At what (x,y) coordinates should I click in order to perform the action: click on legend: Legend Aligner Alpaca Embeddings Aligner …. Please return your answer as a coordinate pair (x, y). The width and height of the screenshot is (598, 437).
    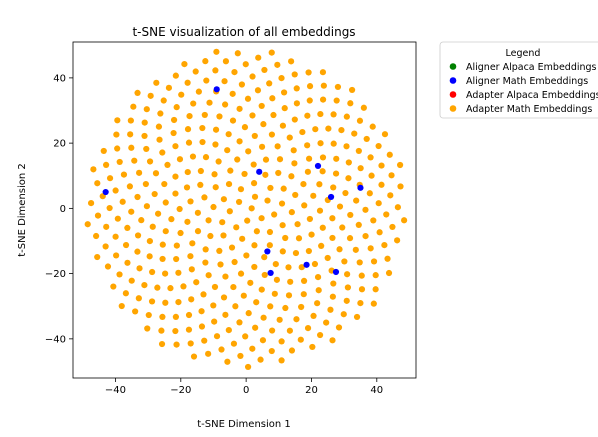
    Looking at the image, I should click on (518, 80).